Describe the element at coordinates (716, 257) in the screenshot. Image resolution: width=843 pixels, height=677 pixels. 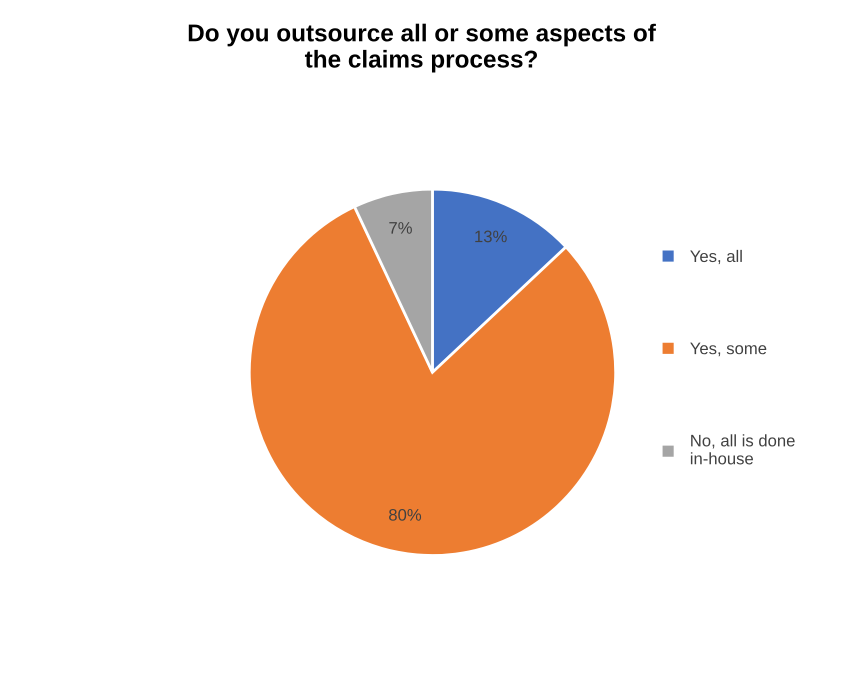
I see `legend-label: Yes, all` at that location.